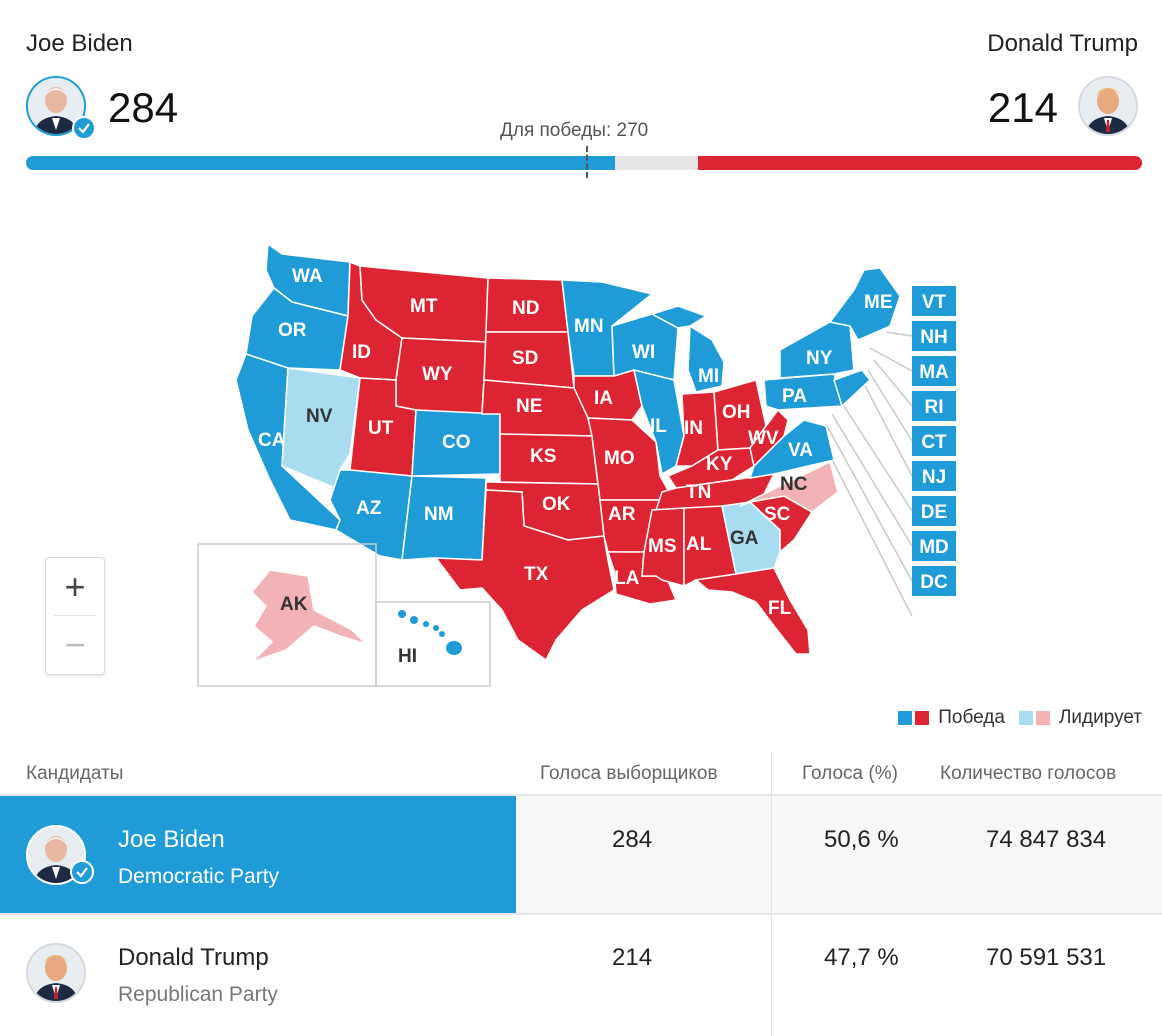 This screenshot has width=1162, height=1036. What do you see at coordinates (632, 839) in the screenshot?
I see `row-electoral: 284` at bounding box center [632, 839].